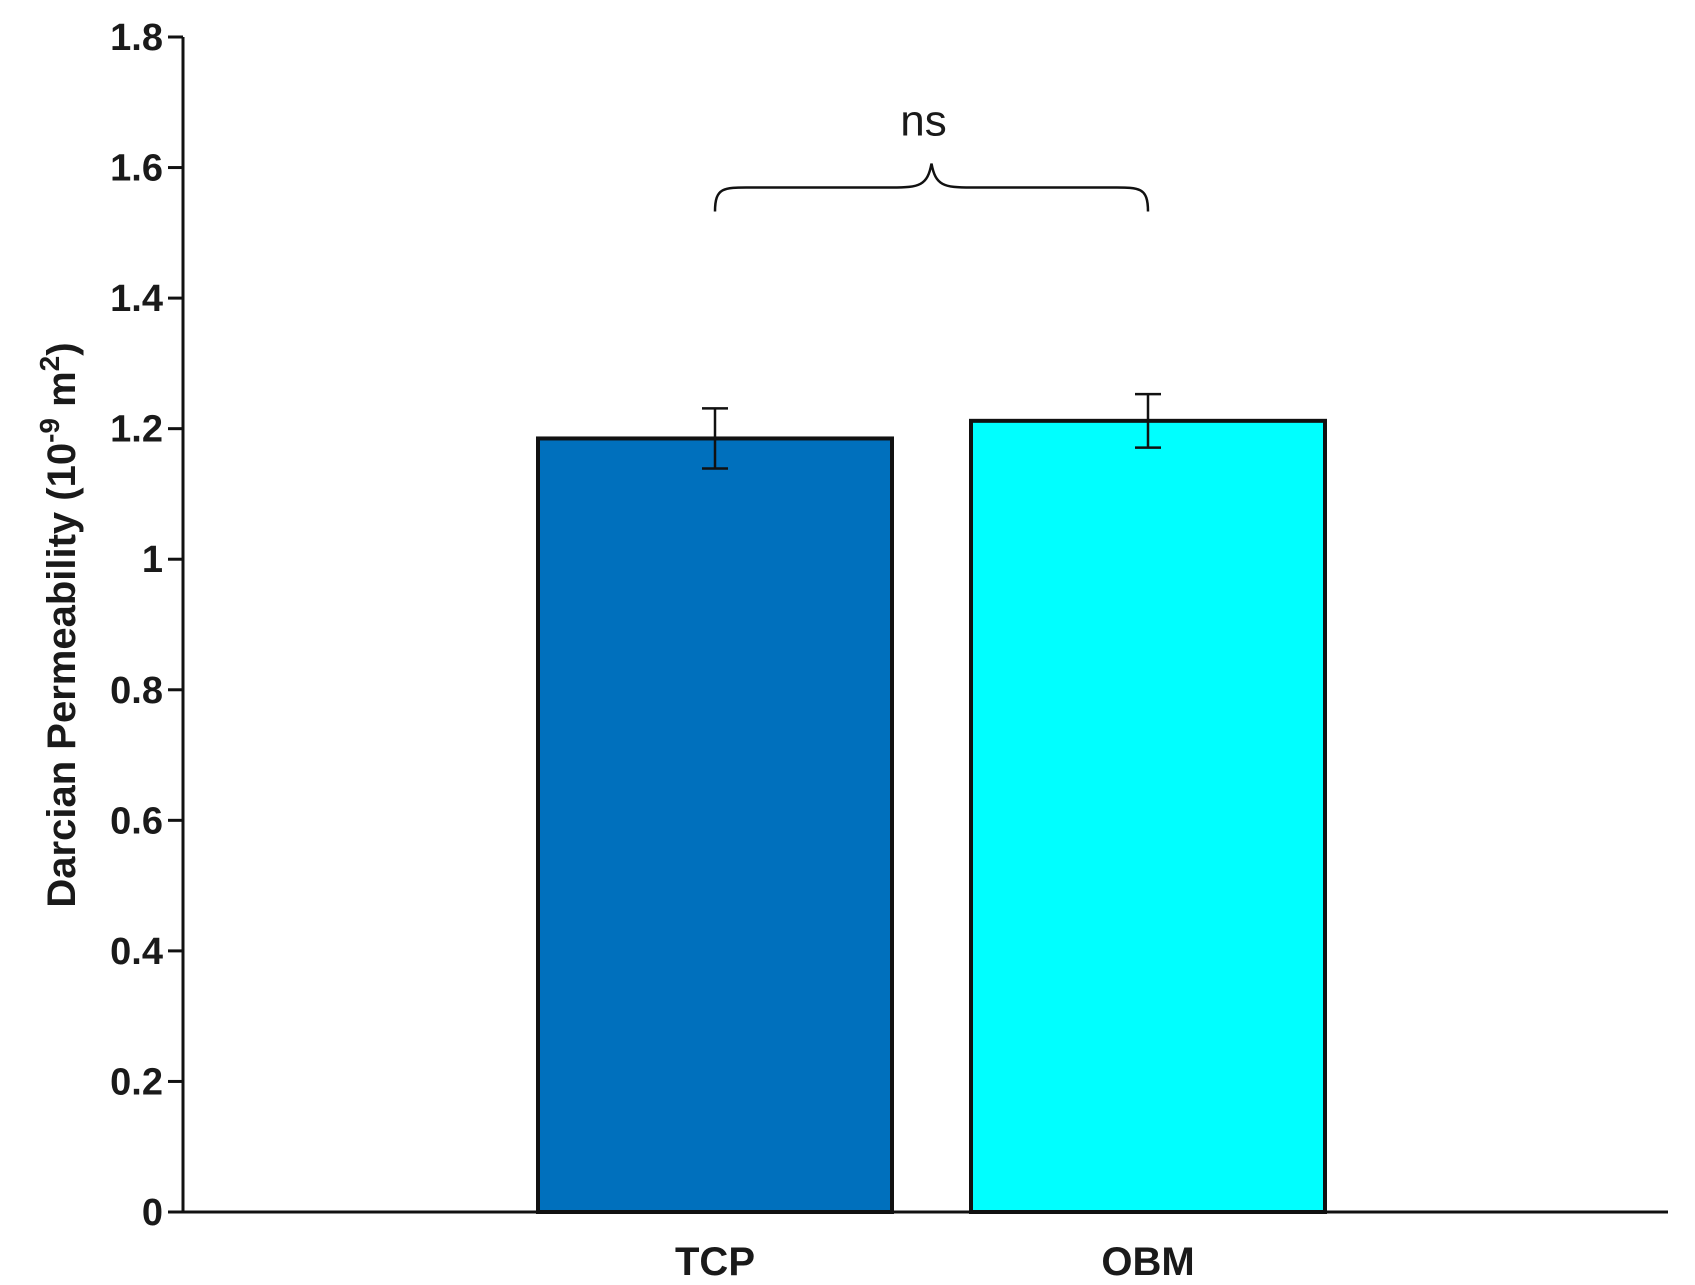  What do you see at coordinates (136, 430) in the screenshot?
I see `y-tick-label: 1.2` at bounding box center [136, 430].